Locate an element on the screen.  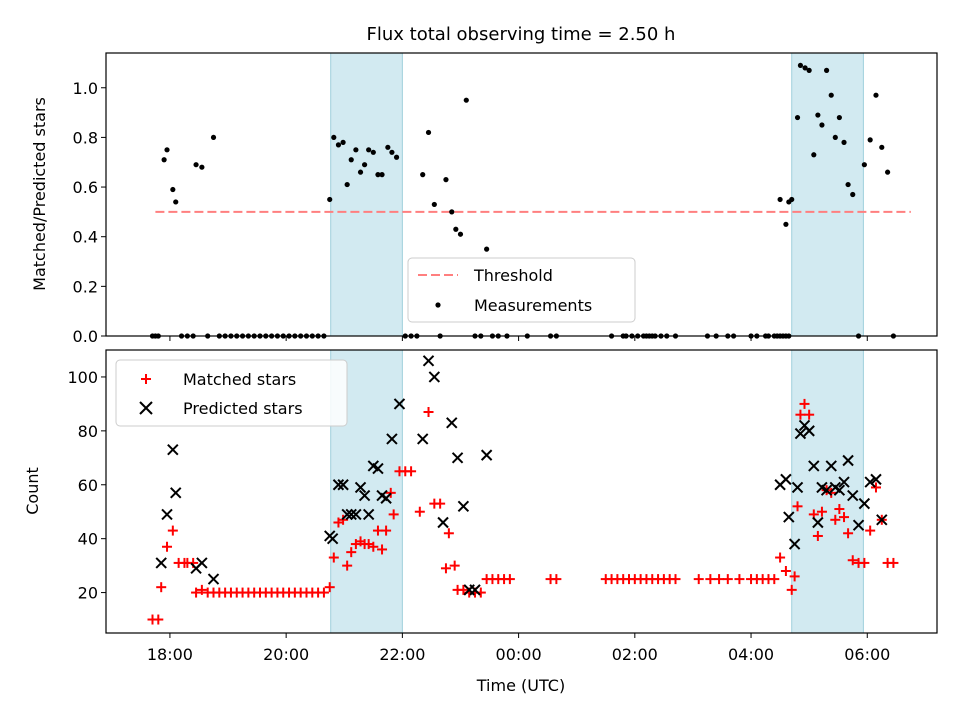
top-y-axis-label: Matched/Predicted stars is located at coordinates (39, 194).